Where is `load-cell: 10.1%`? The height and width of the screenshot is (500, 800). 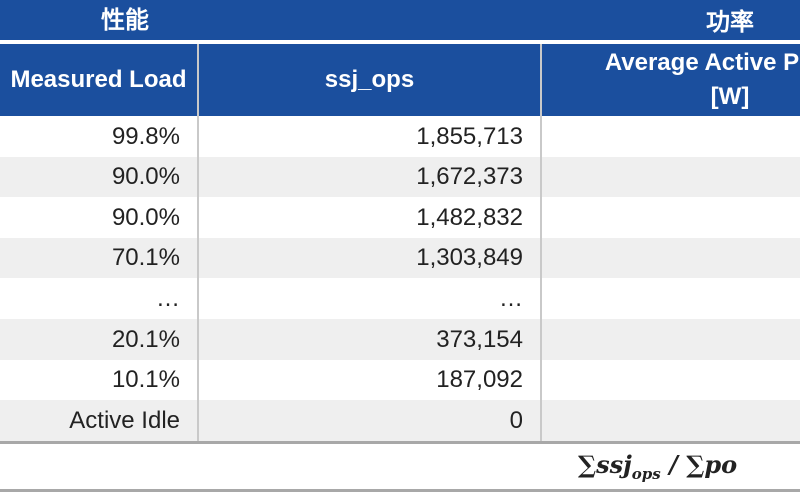 load-cell: 10.1% is located at coordinates (145, 380).